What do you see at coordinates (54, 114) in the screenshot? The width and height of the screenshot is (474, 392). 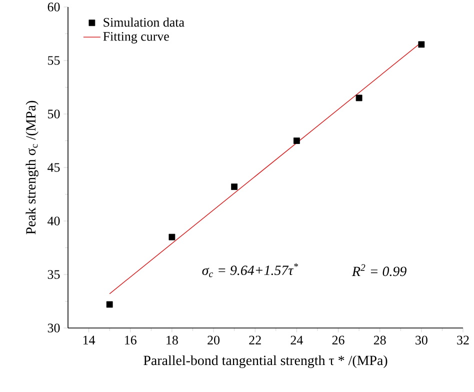 I see `y-tick-label: 50` at bounding box center [54, 114].